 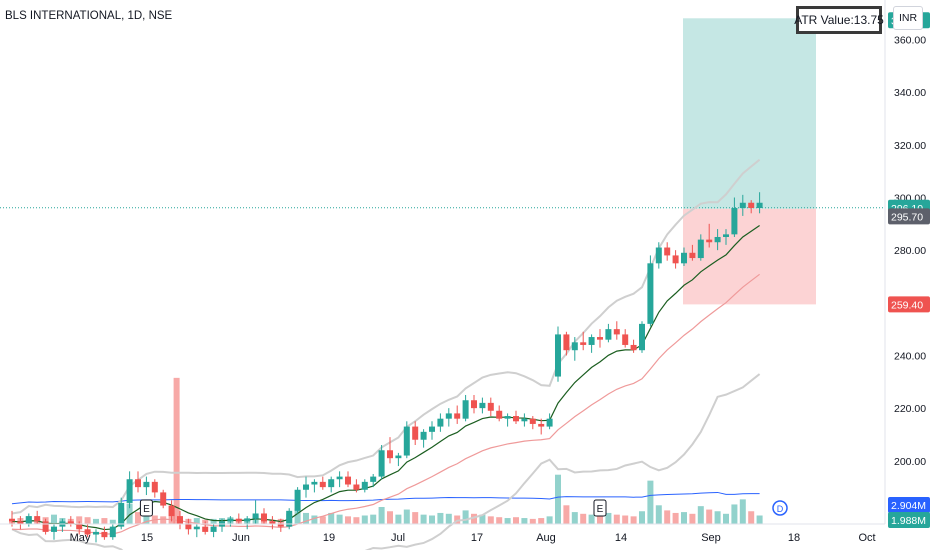 I want to click on time-tick-label: May, so click(x=80, y=538).